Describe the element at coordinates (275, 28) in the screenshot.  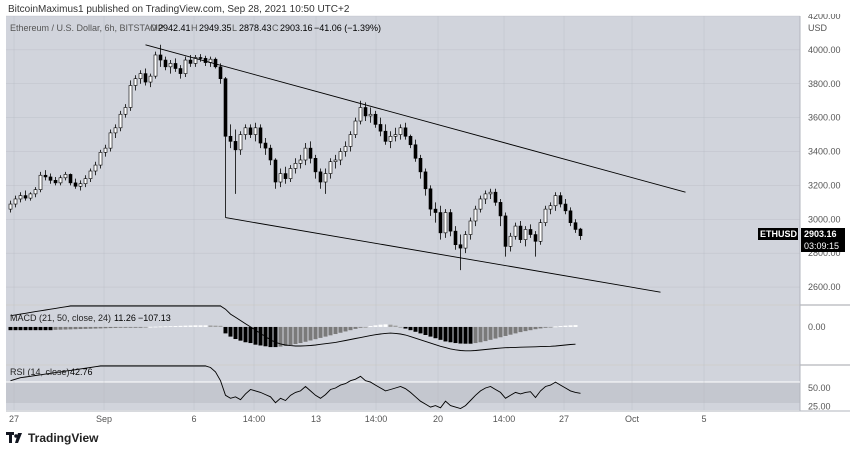
I see `close-label: C` at that location.